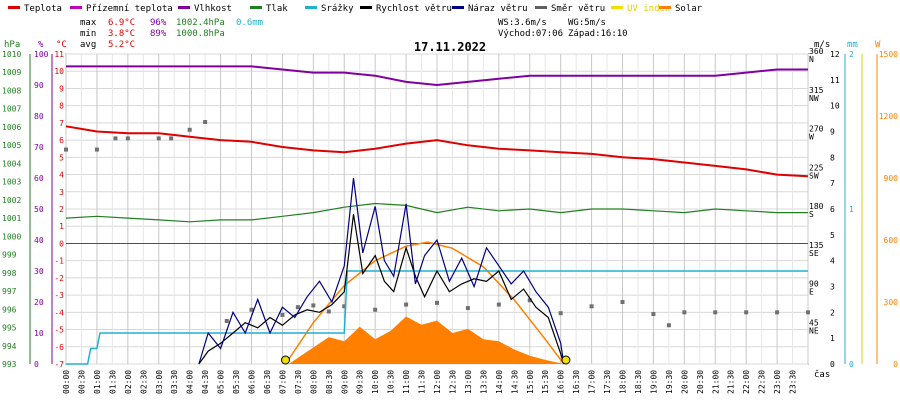 This screenshot has height=400, width=900. I want to click on series-line-tlak, so click(436, 212).